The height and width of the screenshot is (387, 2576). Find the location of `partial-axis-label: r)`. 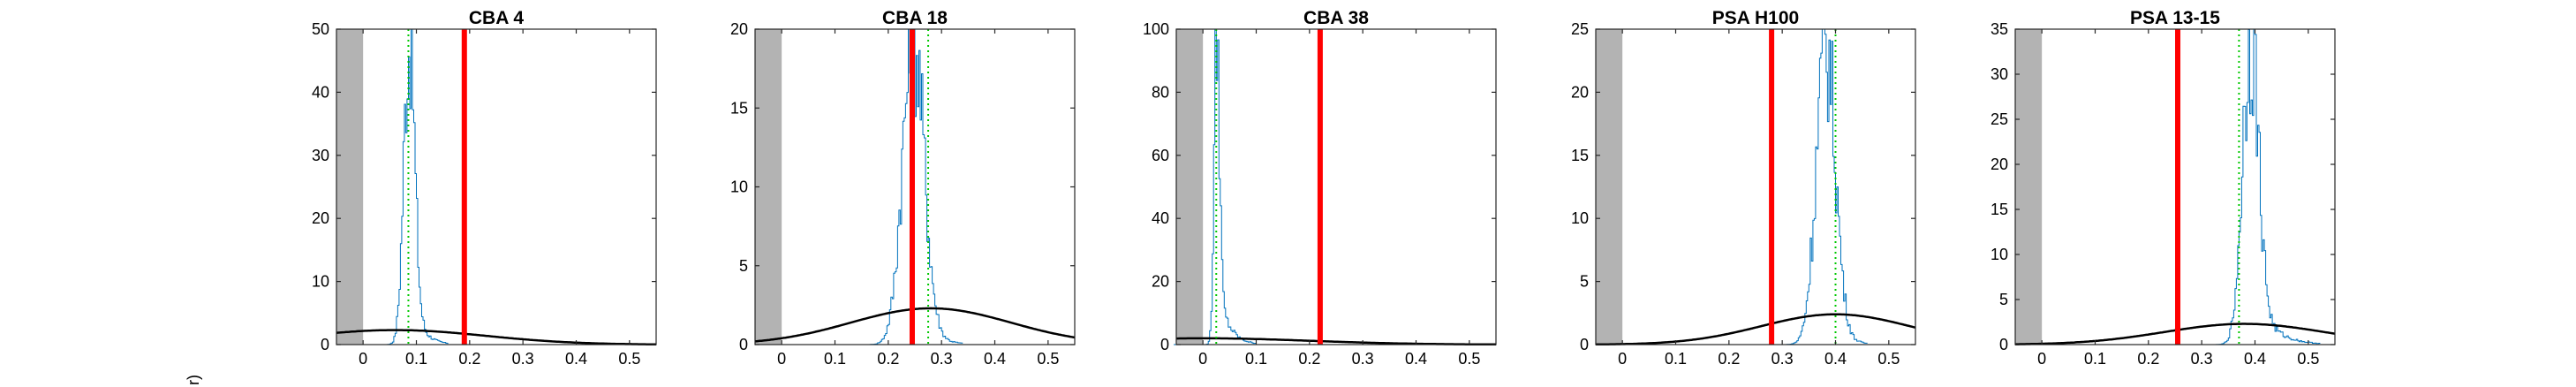

partial-axis-label: r) is located at coordinates (193, 380).